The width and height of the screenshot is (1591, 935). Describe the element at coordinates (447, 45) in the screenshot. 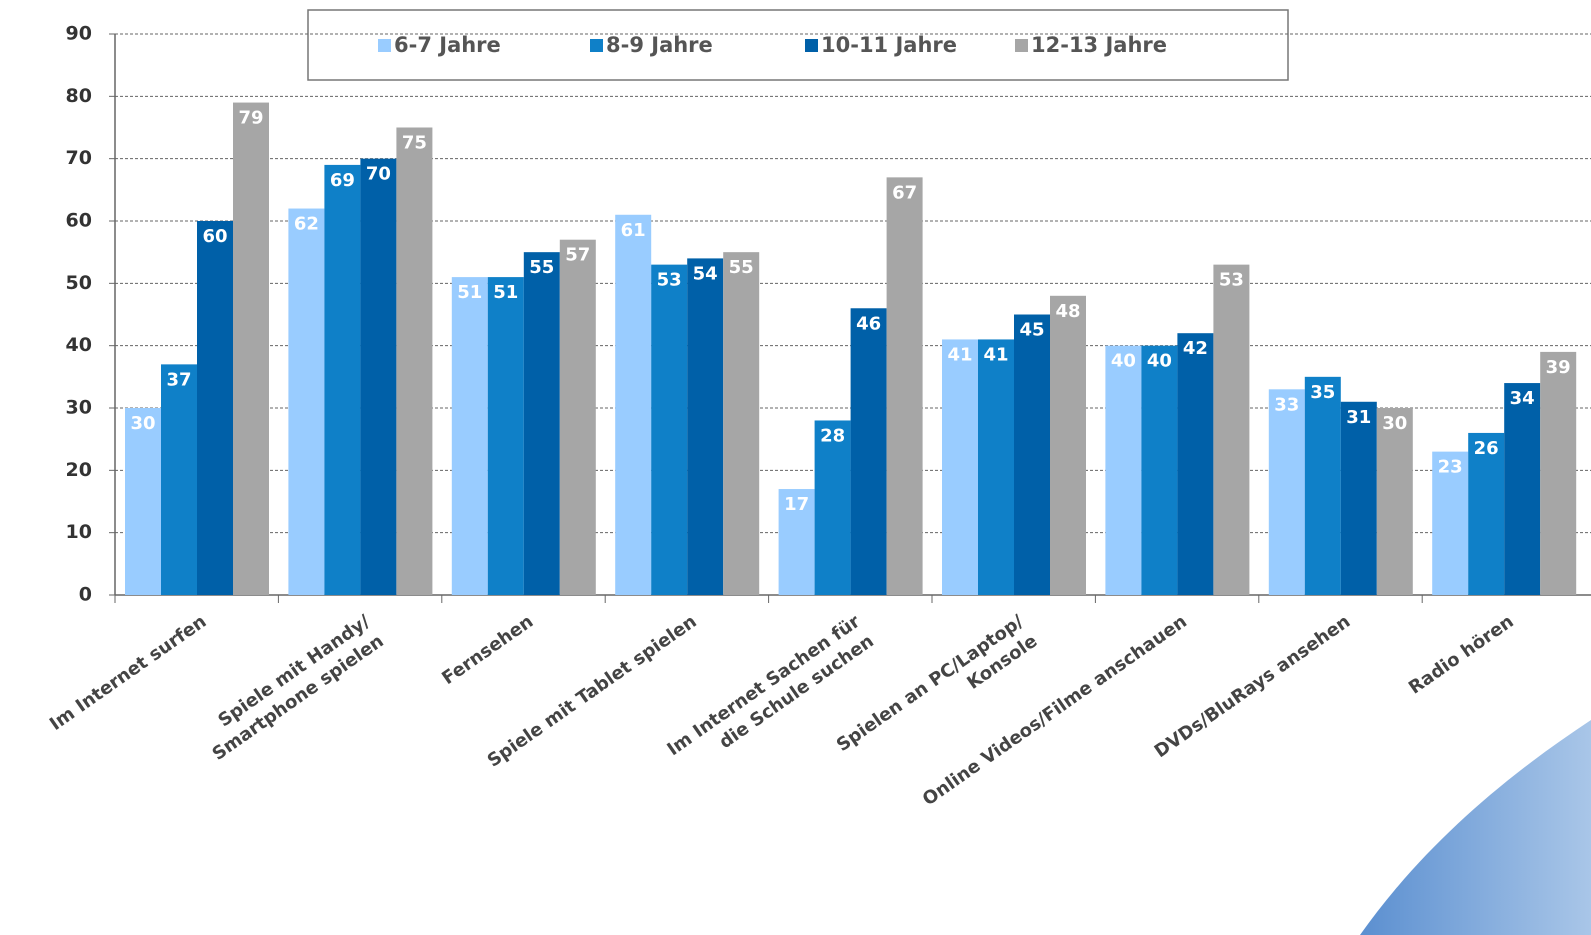

I see `legend-label: 6-7 Jahre` at that location.